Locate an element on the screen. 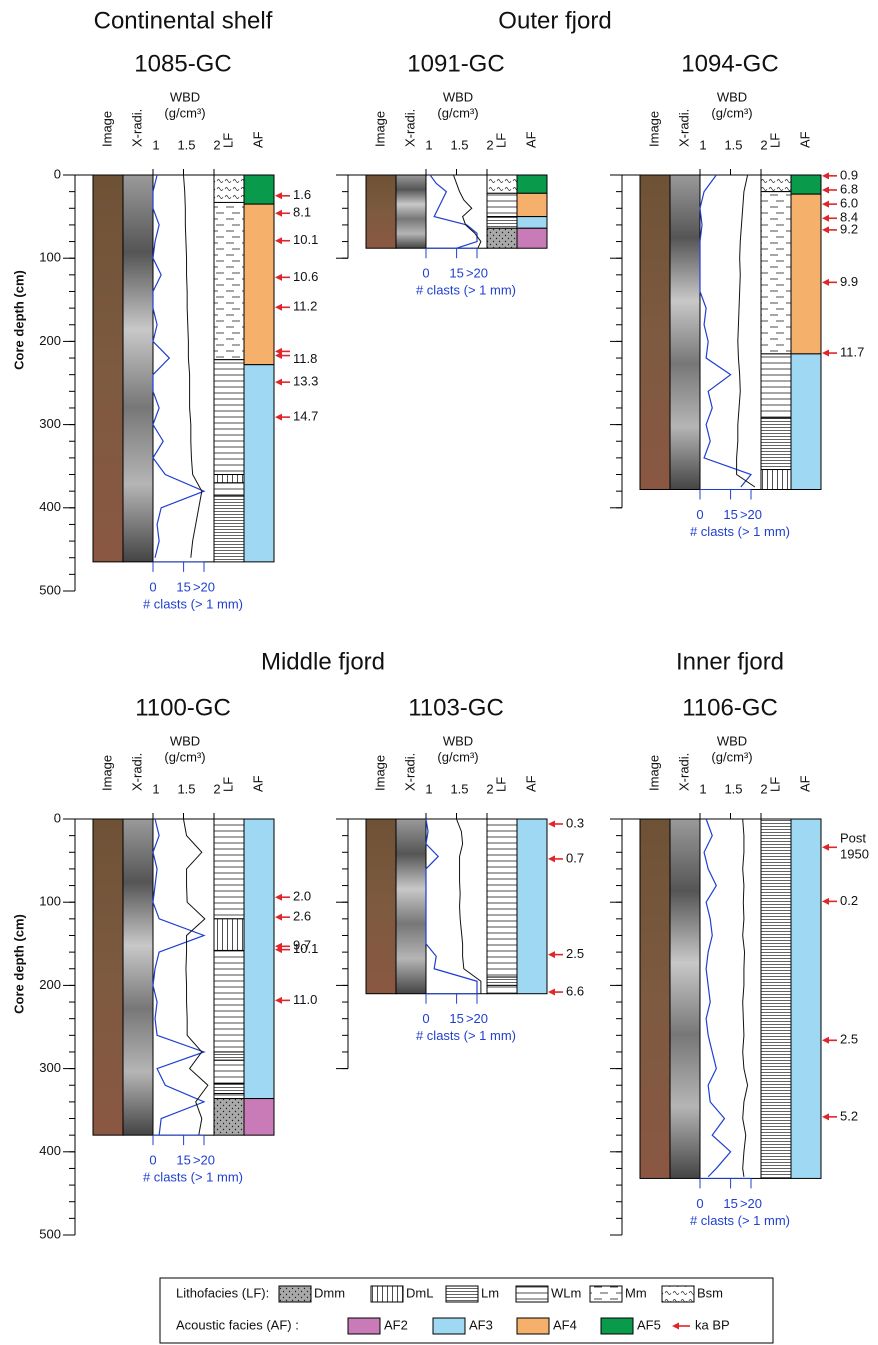  legend-label: AF3 is located at coordinates (481, 1324).